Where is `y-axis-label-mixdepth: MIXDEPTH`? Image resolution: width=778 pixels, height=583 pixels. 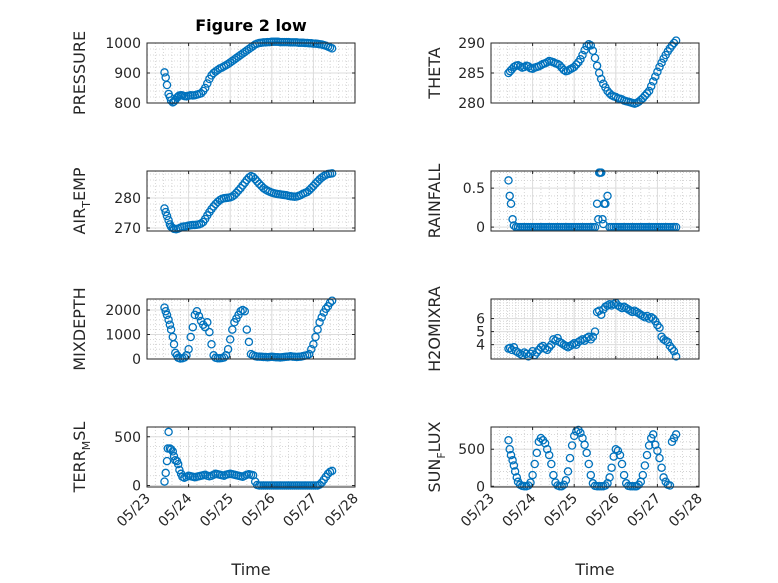
y-axis-label-mixdepth: MIXDEPTH is located at coordinates (79, 328).